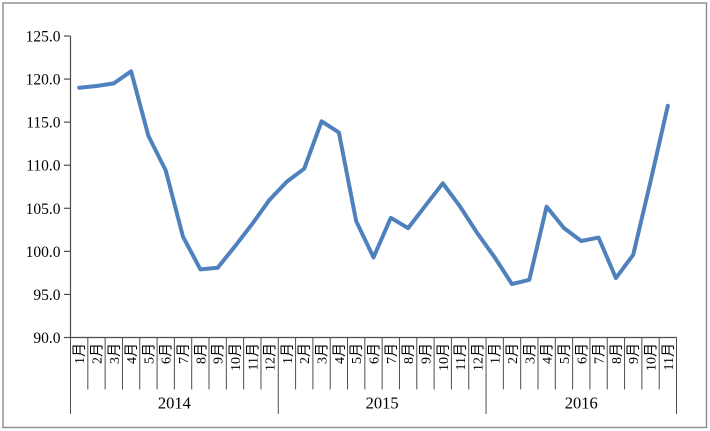 The width and height of the screenshot is (710, 431). Describe the element at coordinates (382, 403) in the screenshot. I see `x-year-label: 2015` at that location.